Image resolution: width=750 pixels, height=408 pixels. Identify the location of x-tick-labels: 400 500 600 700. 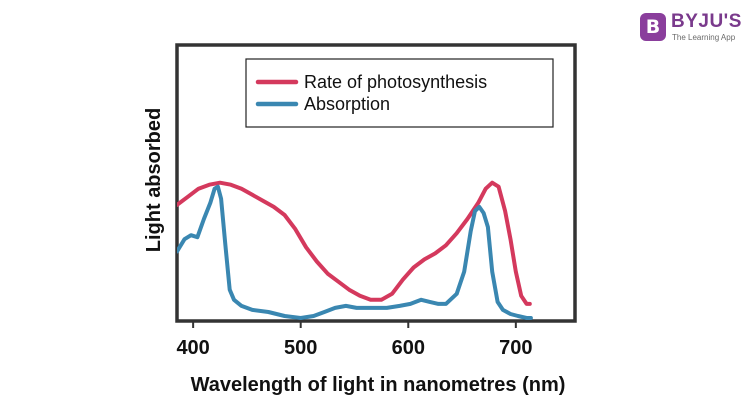
(354, 340).